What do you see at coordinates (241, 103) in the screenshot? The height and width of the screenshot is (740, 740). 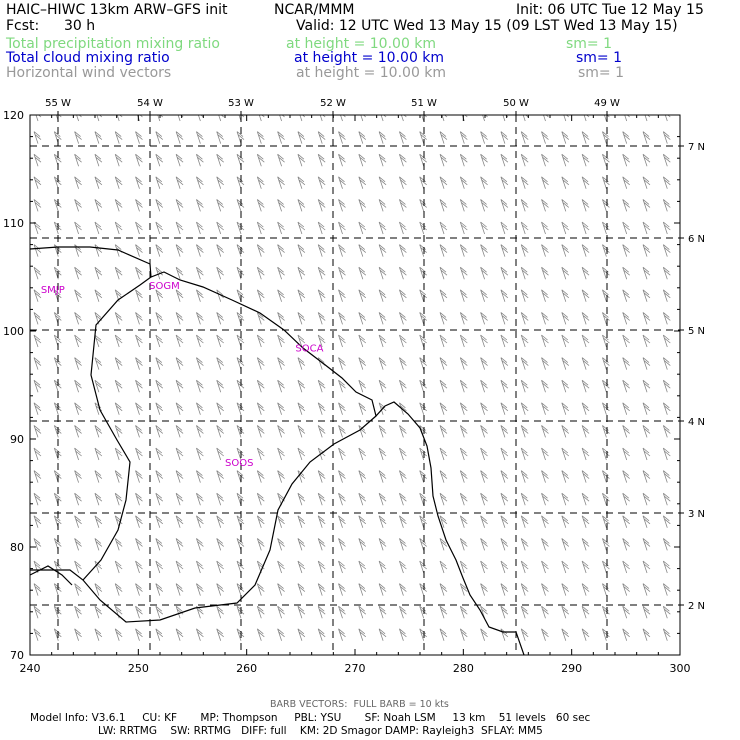 I see `longitude-label: 53 W` at bounding box center [241, 103].